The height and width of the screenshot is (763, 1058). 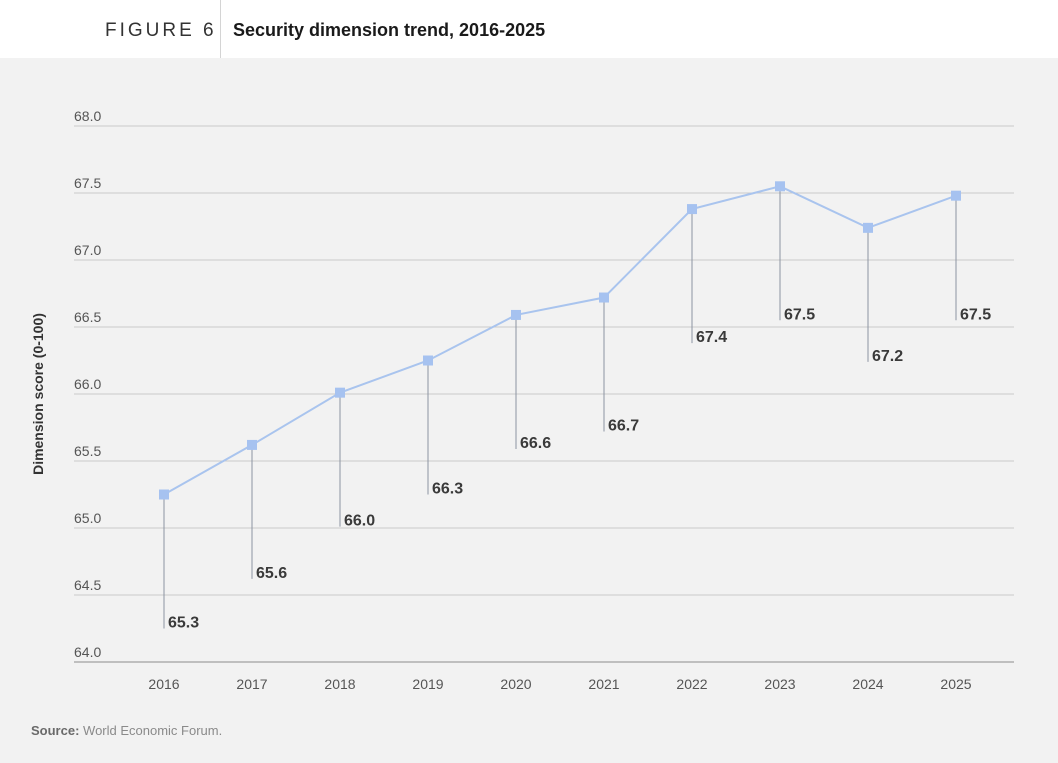 What do you see at coordinates (163, 684) in the screenshot?
I see `x-tick-label: 2016` at bounding box center [163, 684].